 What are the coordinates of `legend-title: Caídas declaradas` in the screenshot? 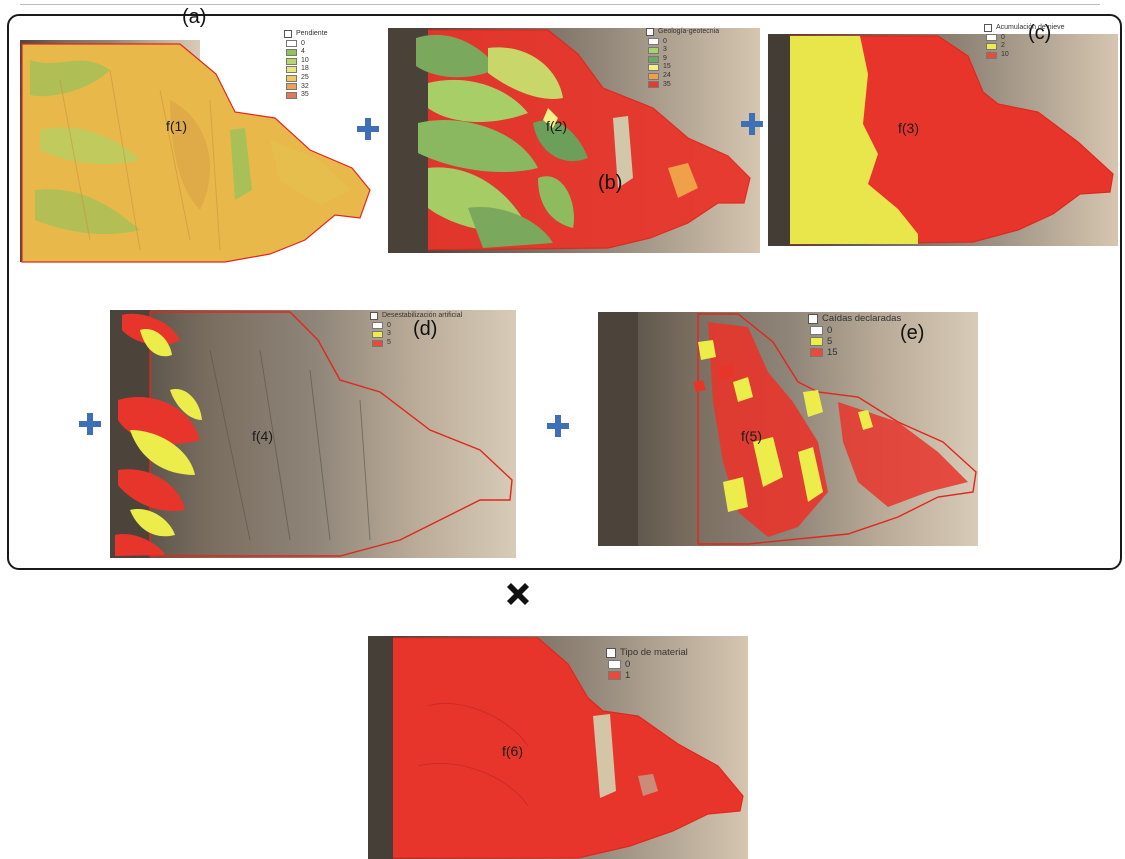 It's located at (862, 318).